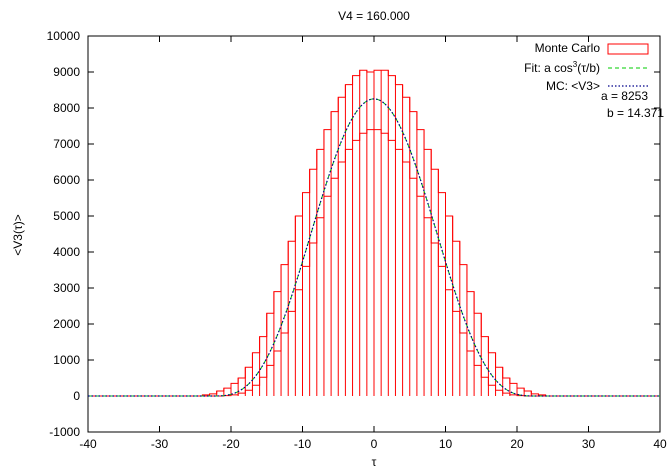  What do you see at coordinates (66, 144) in the screenshot?
I see `y-tick-label: 7000` at bounding box center [66, 144].